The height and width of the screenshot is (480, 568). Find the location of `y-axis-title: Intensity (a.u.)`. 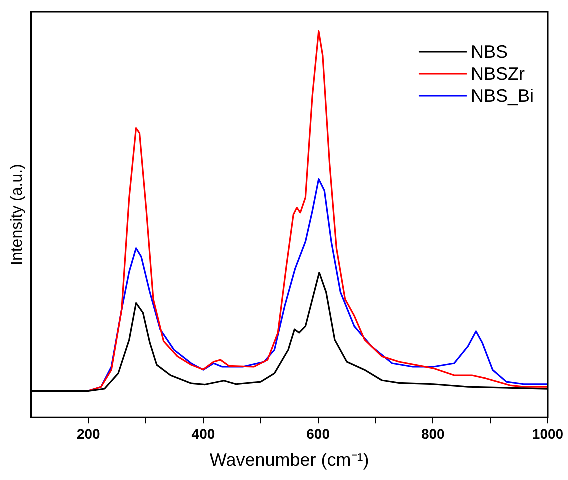

y-axis-title: Intensity (a.u.) is located at coordinates (17, 215).